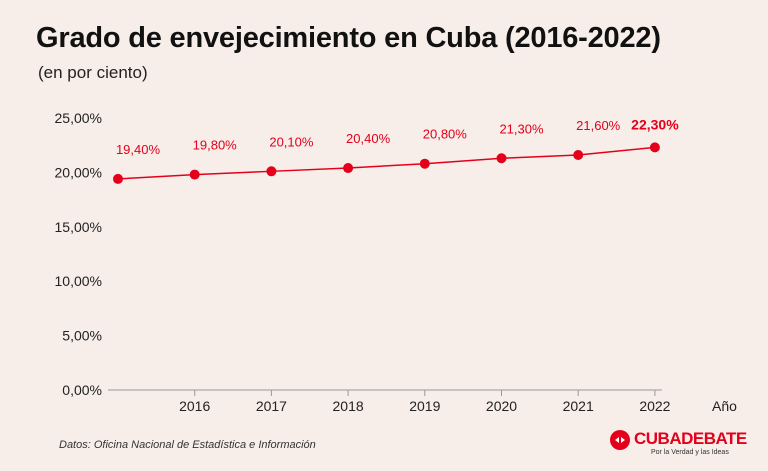 Image resolution: width=768 pixels, height=471 pixels. What do you see at coordinates (78, 227) in the screenshot?
I see `y-tick-label: 15,00%` at bounding box center [78, 227].